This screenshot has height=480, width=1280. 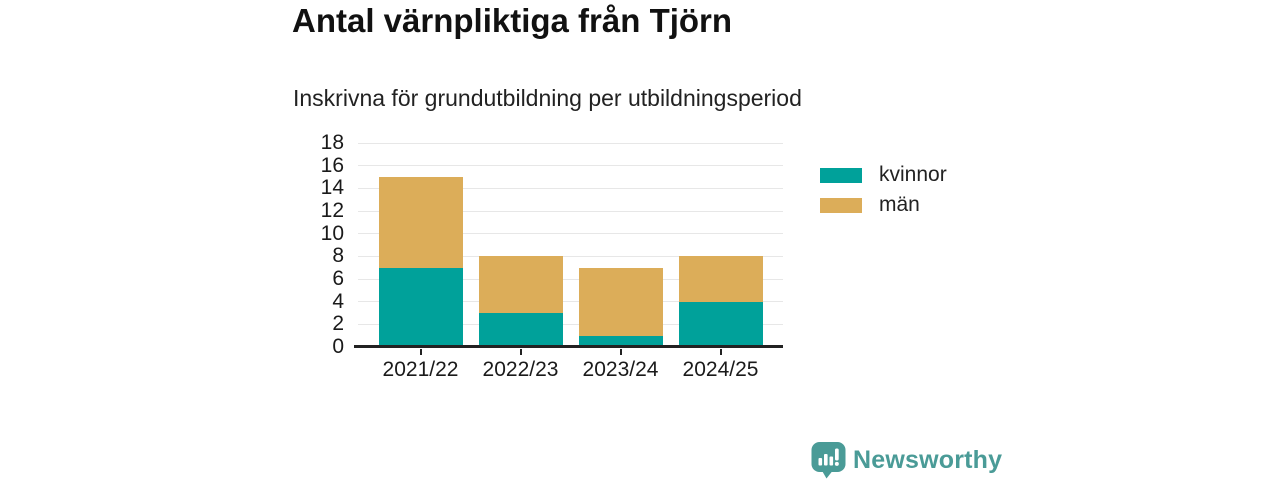 I want to click on bar-2024/25-män, so click(x=720, y=279).